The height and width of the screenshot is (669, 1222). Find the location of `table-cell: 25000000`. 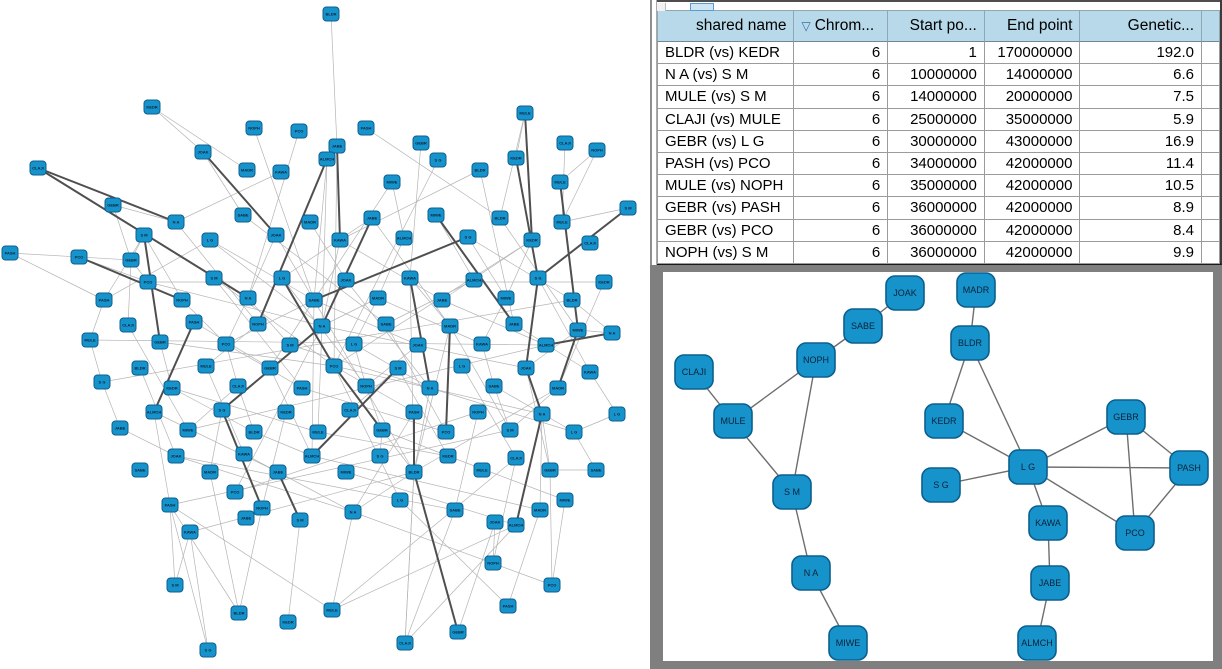

table-cell: 25000000 is located at coordinates (936, 119).